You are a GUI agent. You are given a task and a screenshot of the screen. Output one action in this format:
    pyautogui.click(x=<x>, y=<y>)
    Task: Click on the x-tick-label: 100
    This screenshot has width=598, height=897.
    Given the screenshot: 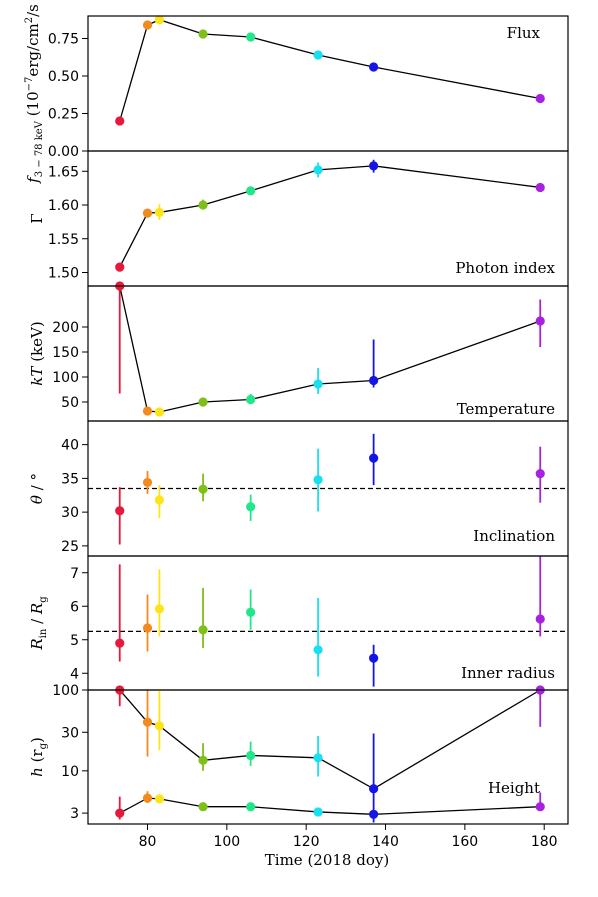 What is the action you would take?
    pyautogui.click(x=226, y=842)
    